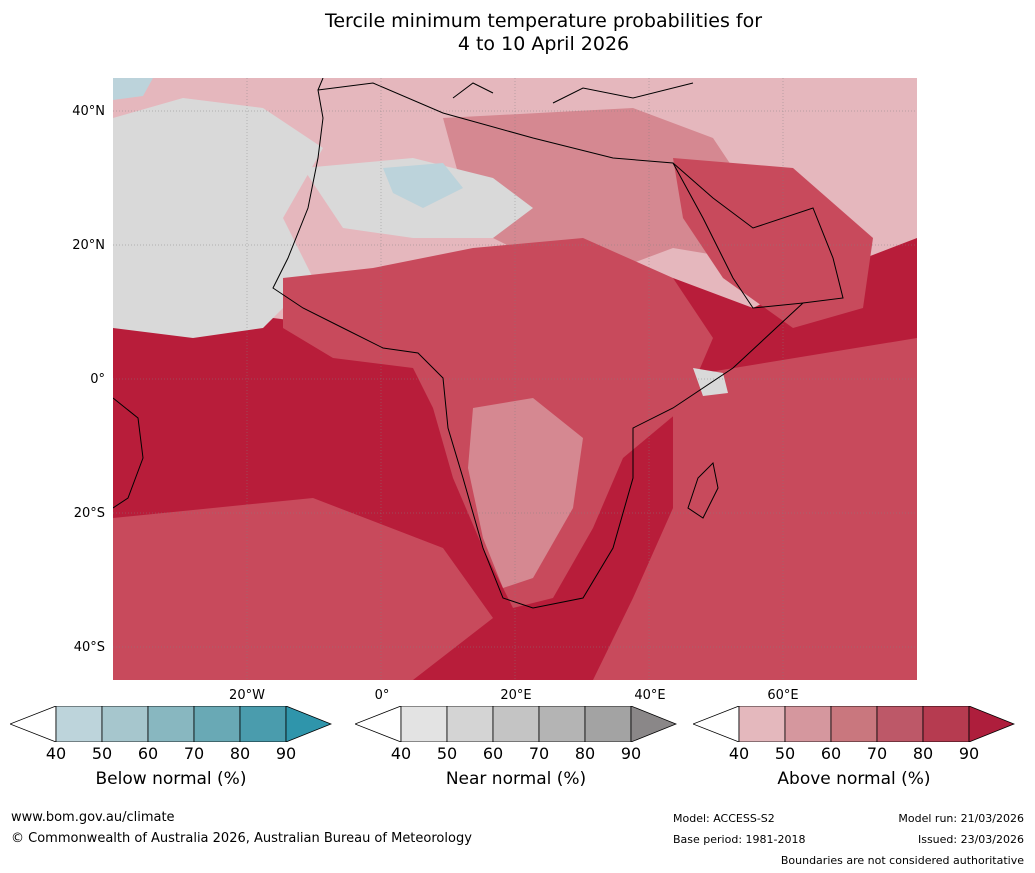  I want to click on europe-coastline, so click(505, 91).